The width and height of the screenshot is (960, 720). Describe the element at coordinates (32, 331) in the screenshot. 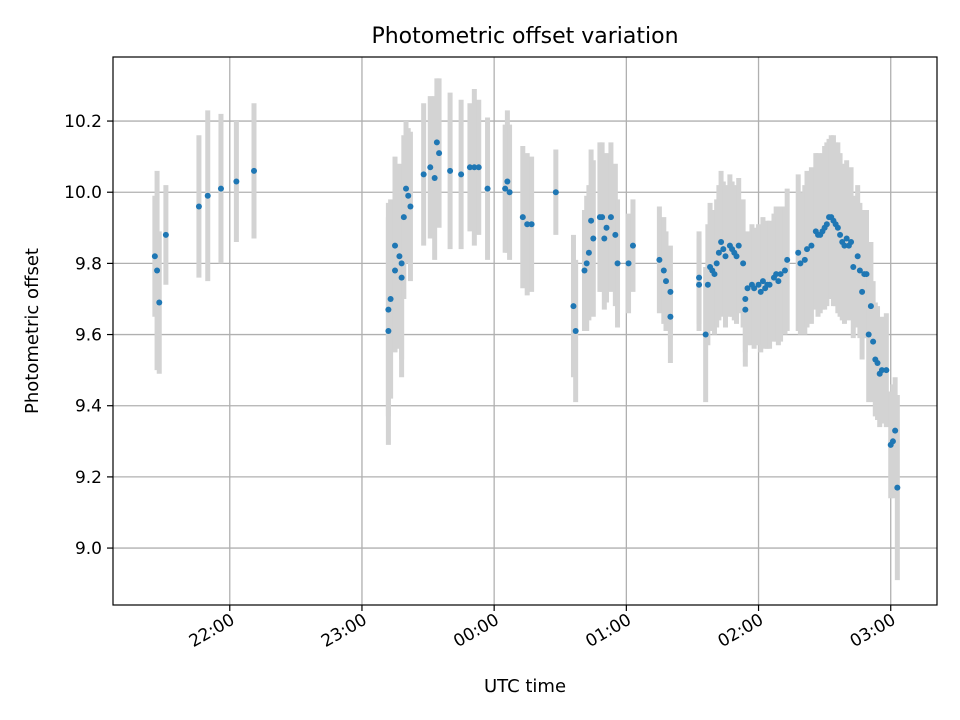

I see `y-axis-label: Photometric offset` at that location.